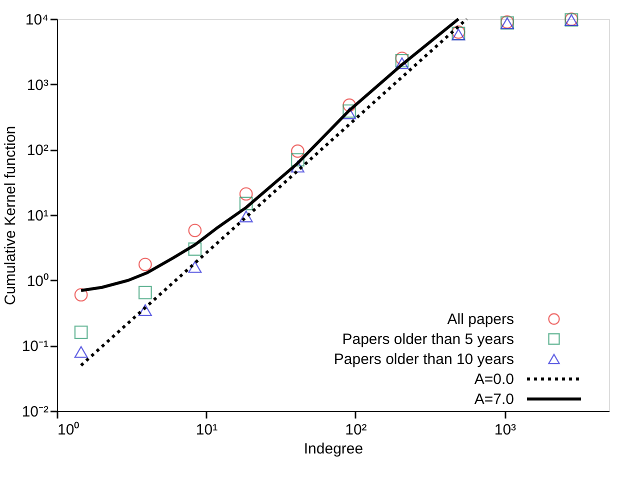  What do you see at coordinates (36, 20) in the screenshot?
I see `y-tick-label: 10⁴` at bounding box center [36, 20].